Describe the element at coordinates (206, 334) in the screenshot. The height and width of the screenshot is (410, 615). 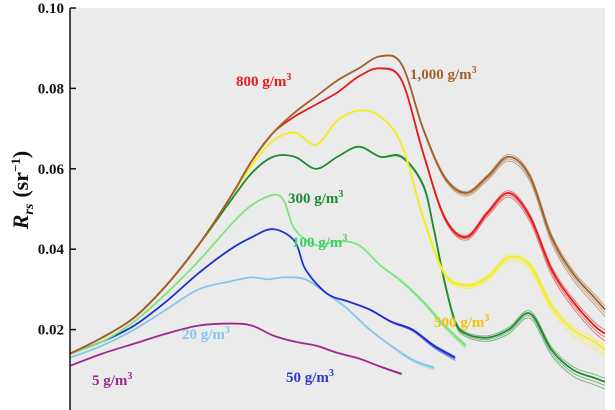
I see `series-annotation: 20 g/m3` at that location.